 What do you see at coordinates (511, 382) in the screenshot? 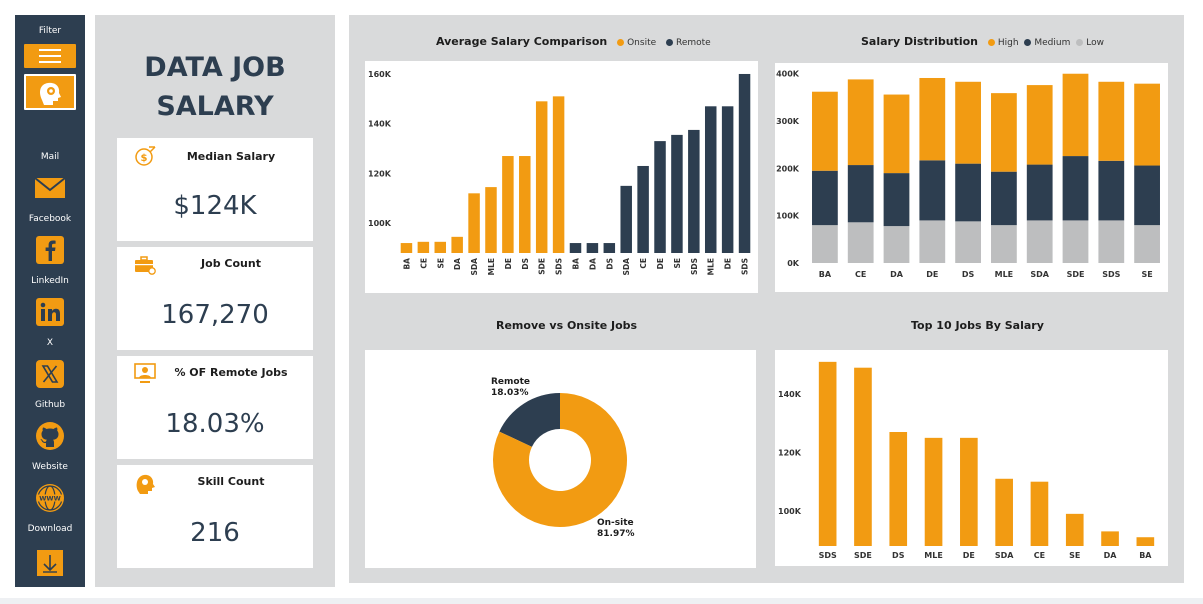
I see `remote-label: Remote` at bounding box center [511, 382].